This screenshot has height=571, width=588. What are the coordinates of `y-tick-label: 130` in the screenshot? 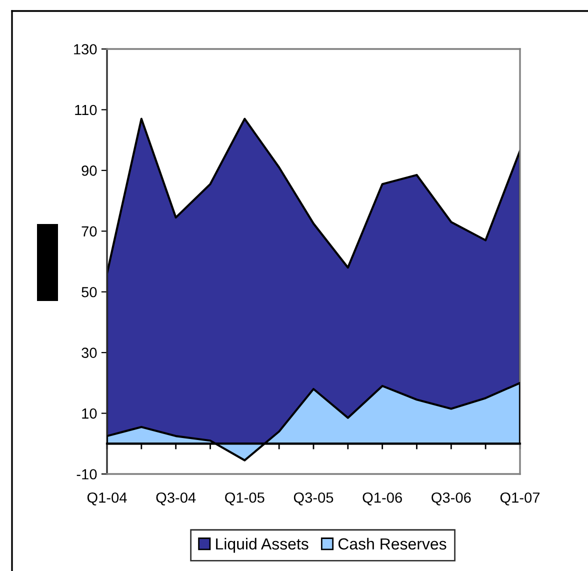 It's located at (85, 49).